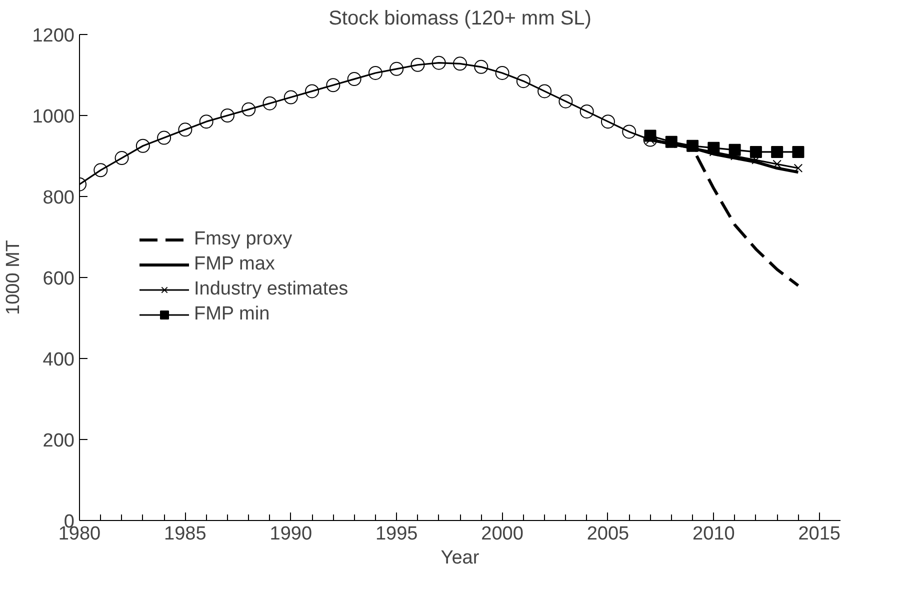  Describe the element at coordinates (58, 360) in the screenshot. I see `y-tick-label: 400` at that location.